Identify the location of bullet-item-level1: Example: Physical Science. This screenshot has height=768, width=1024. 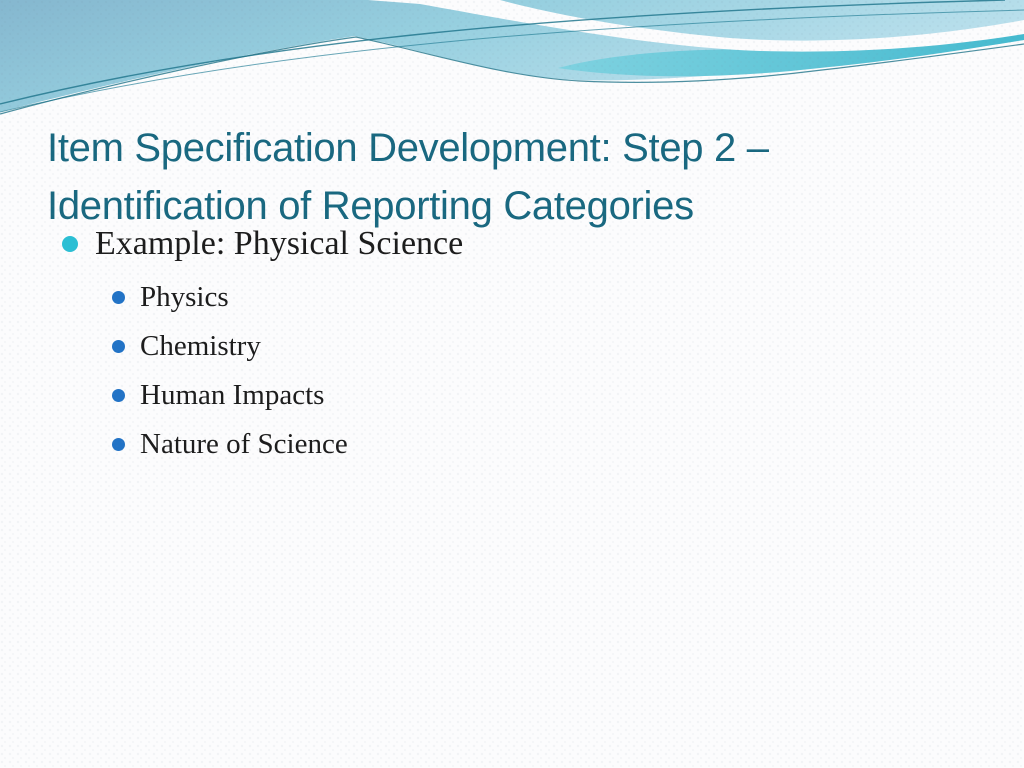
(262, 244).